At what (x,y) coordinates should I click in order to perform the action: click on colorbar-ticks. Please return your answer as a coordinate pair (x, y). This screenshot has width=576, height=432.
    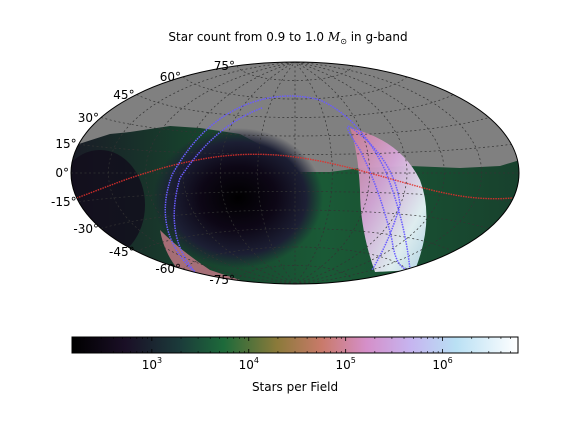
    Looking at the image, I should click on (301, 345).